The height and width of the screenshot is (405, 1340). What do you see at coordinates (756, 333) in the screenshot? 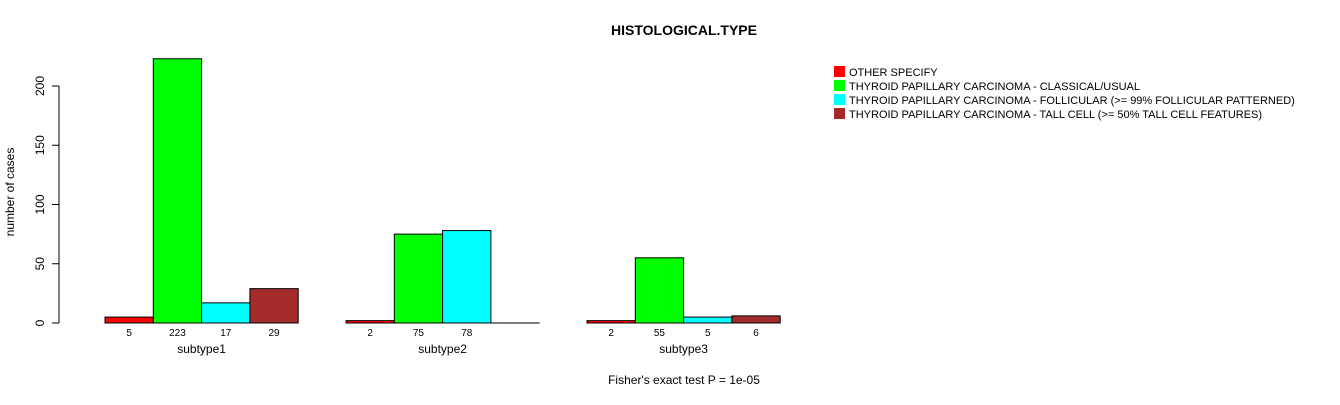
I see `bar-value-label: 6` at bounding box center [756, 333].